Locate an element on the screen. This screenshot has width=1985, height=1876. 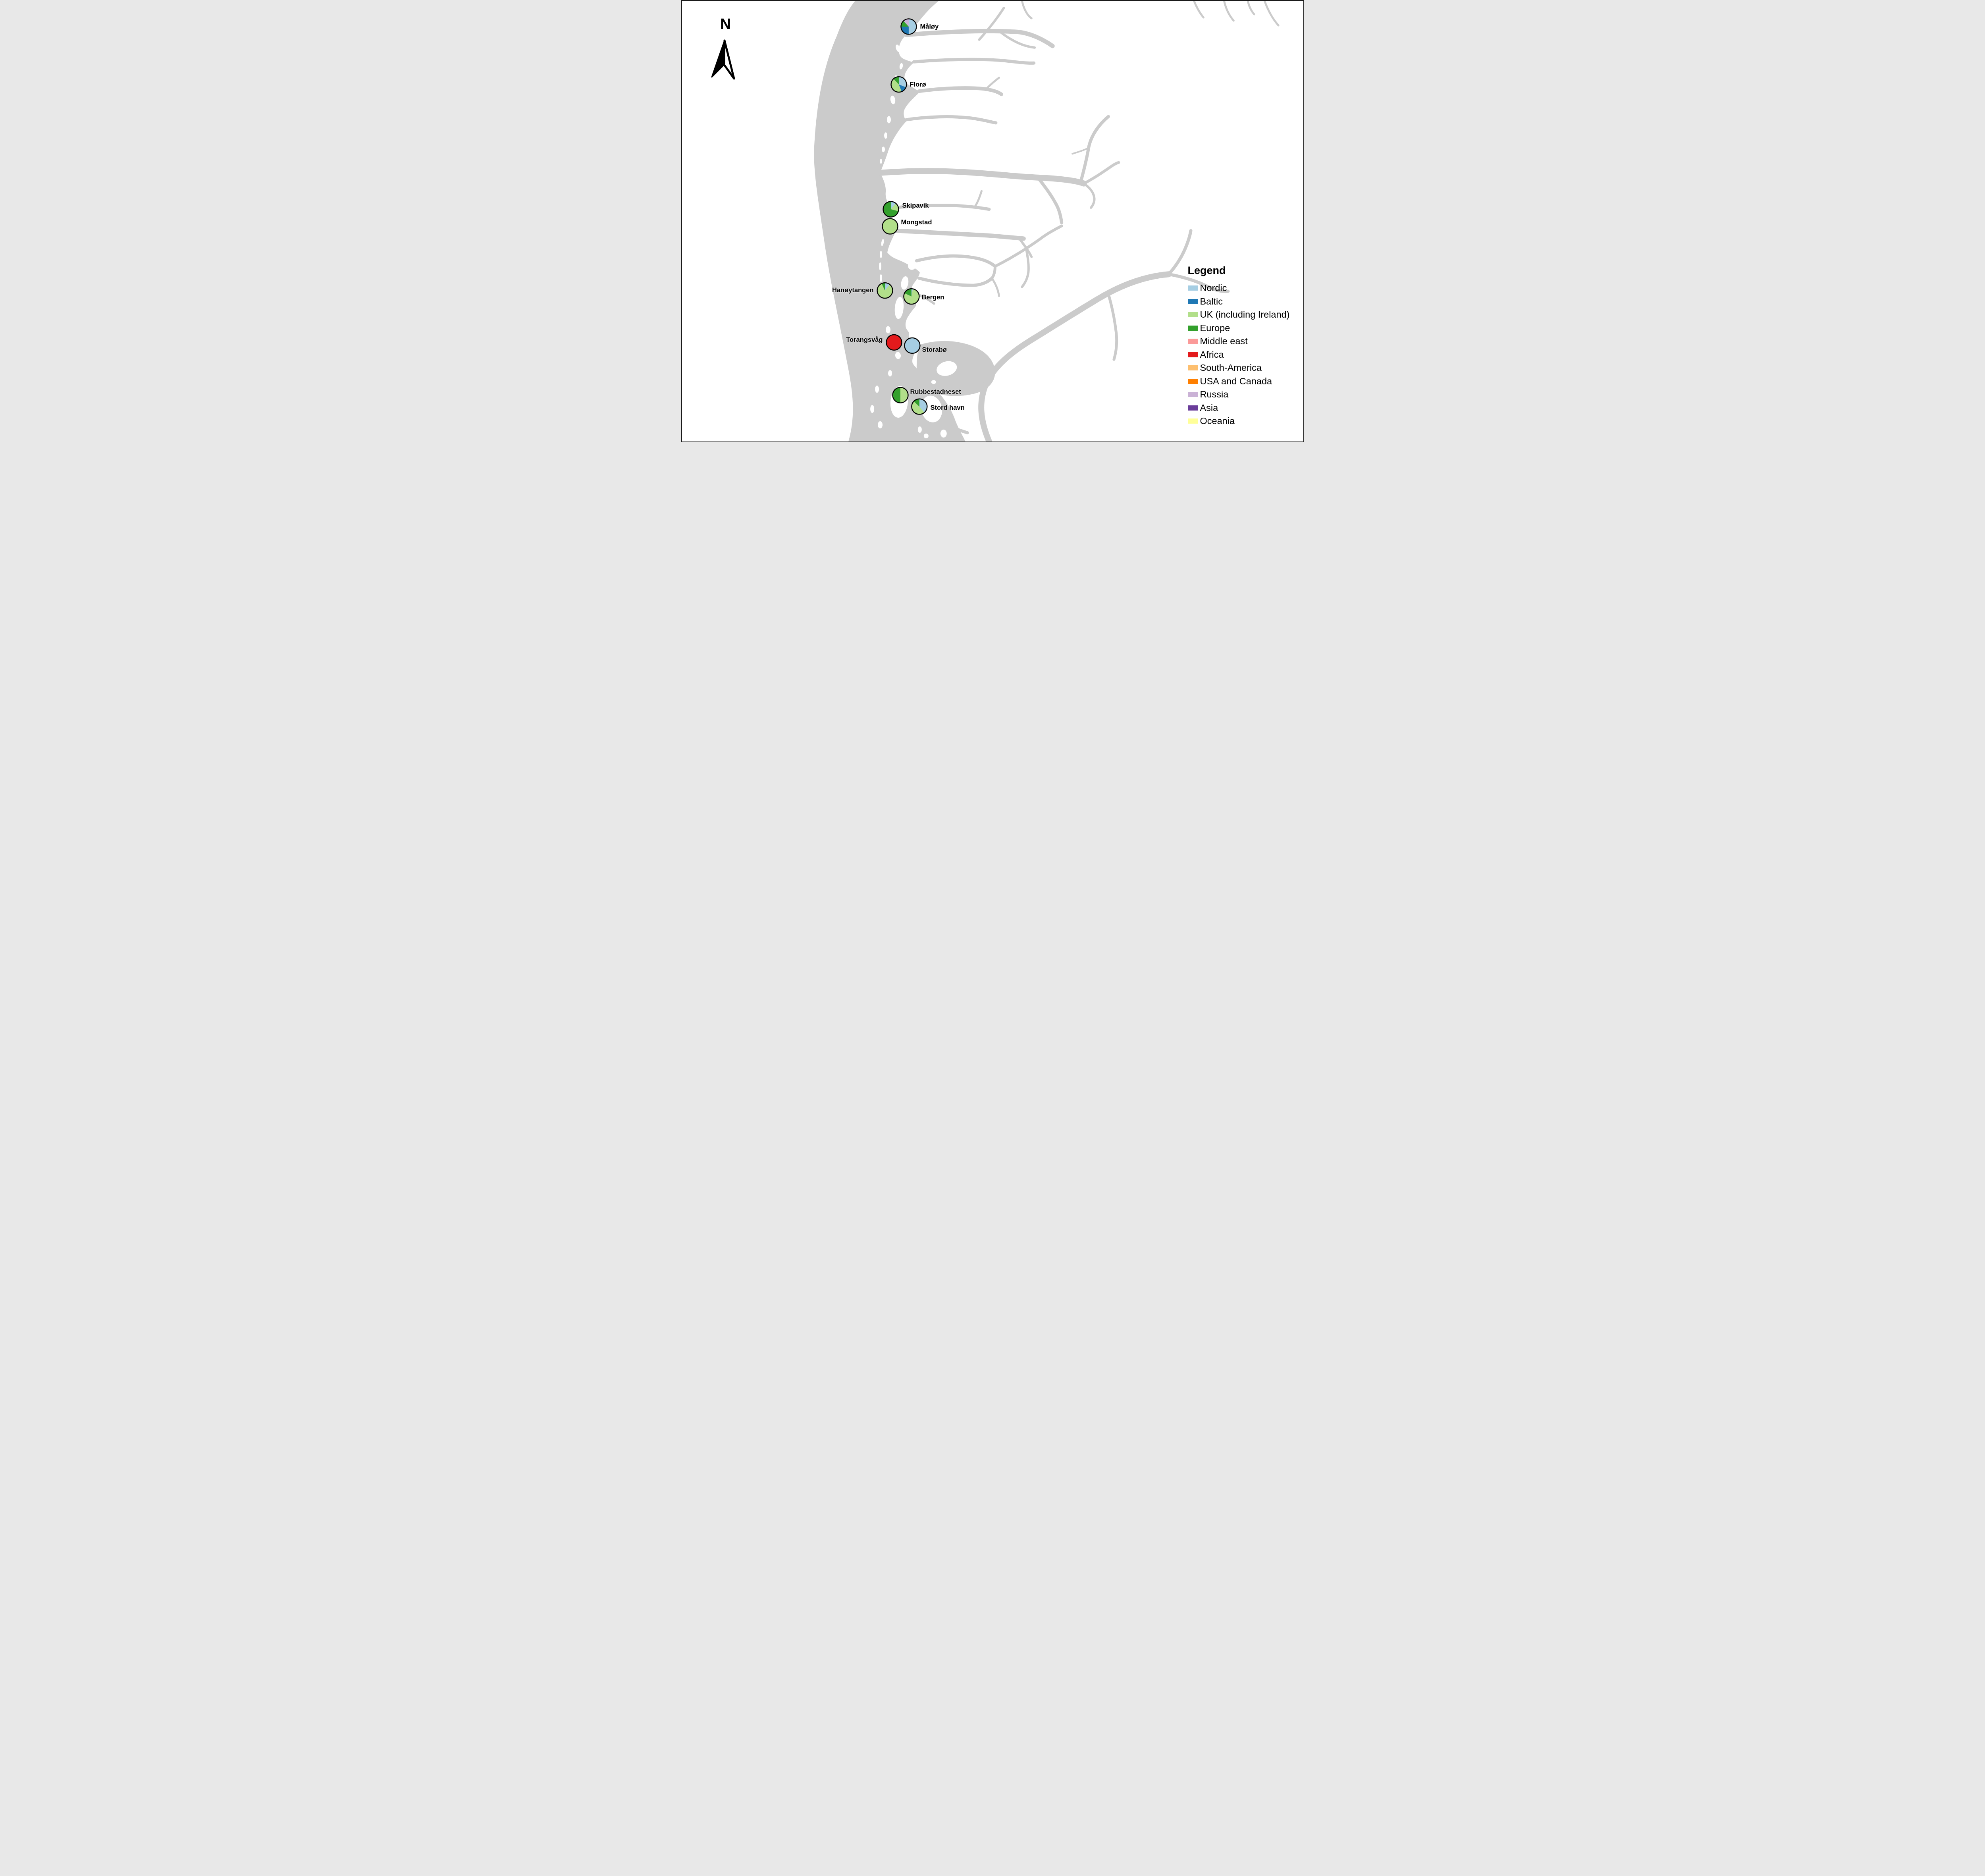
fjord-layer is located at coordinates (1078, 221).